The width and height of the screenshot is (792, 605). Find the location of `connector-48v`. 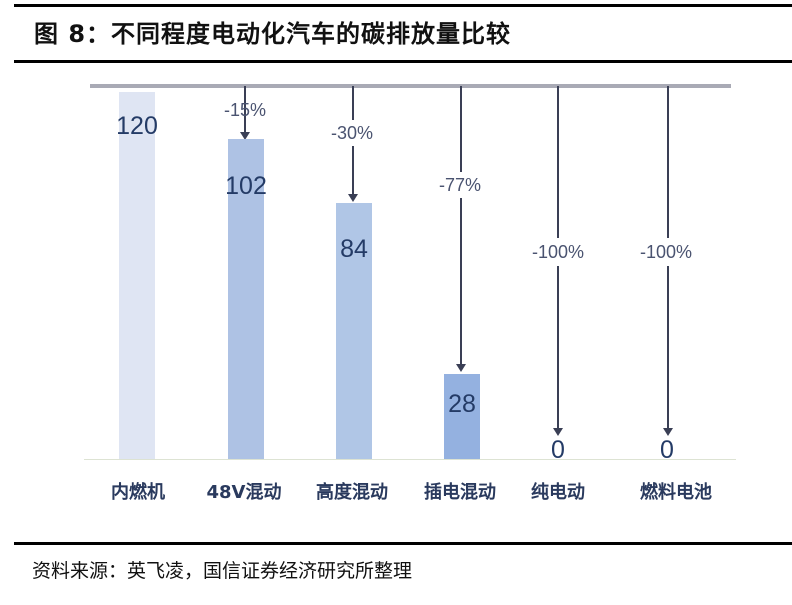

connector-48v is located at coordinates (245, 109).